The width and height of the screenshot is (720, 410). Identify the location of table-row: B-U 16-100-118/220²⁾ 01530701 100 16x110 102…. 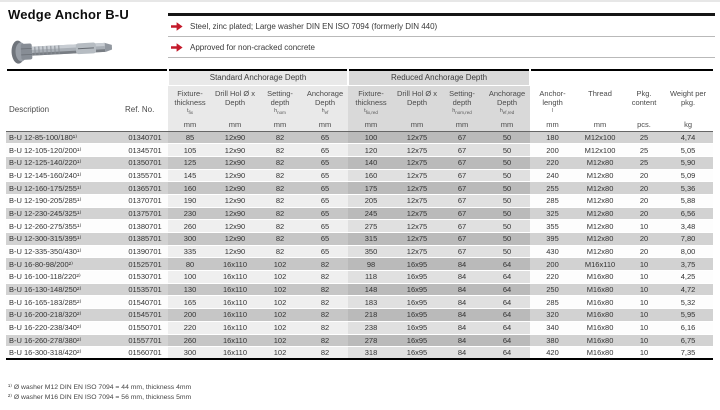
(360, 277).